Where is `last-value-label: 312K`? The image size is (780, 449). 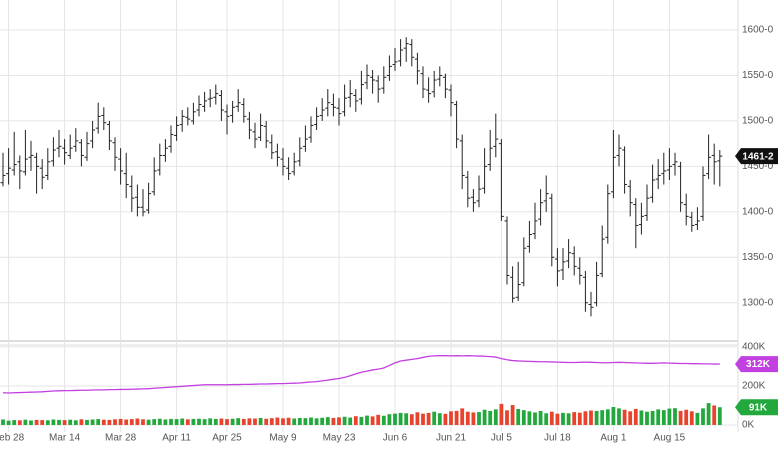
last-value-label: 312K is located at coordinates (758, 364).